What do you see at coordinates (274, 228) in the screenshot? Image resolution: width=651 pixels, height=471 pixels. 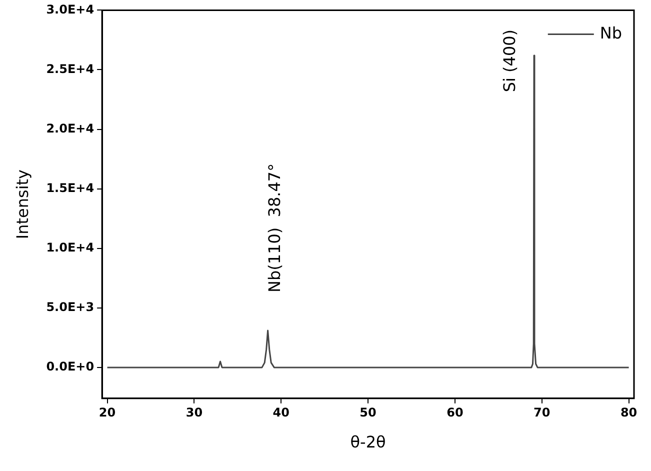 I see `annotation: Nb(110) 38.47°` at bounding box center [274, 228].